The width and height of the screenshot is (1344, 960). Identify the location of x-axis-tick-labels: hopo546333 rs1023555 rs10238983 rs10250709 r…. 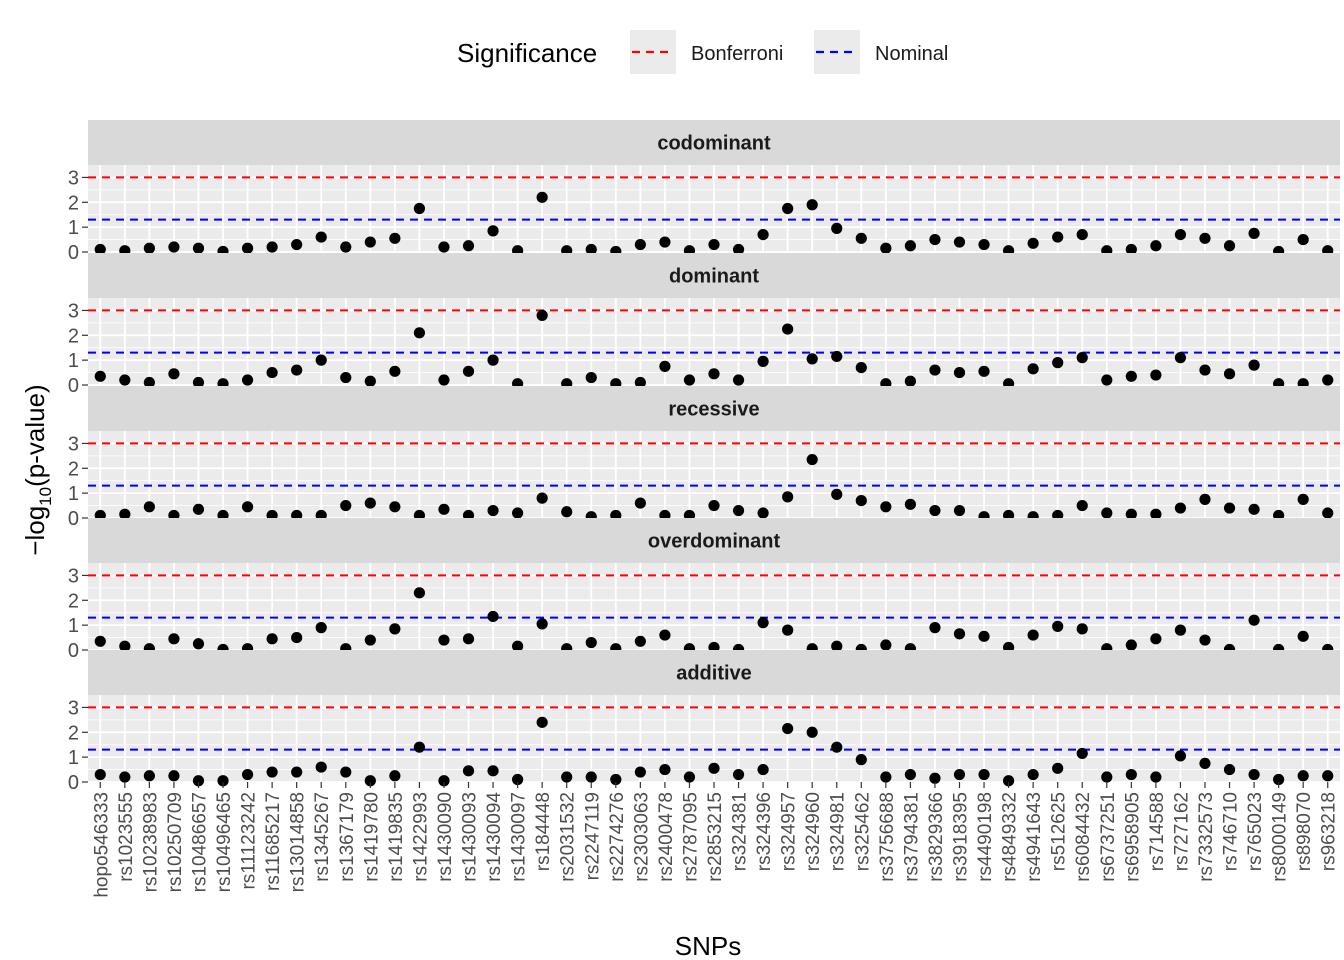
(715, 840).